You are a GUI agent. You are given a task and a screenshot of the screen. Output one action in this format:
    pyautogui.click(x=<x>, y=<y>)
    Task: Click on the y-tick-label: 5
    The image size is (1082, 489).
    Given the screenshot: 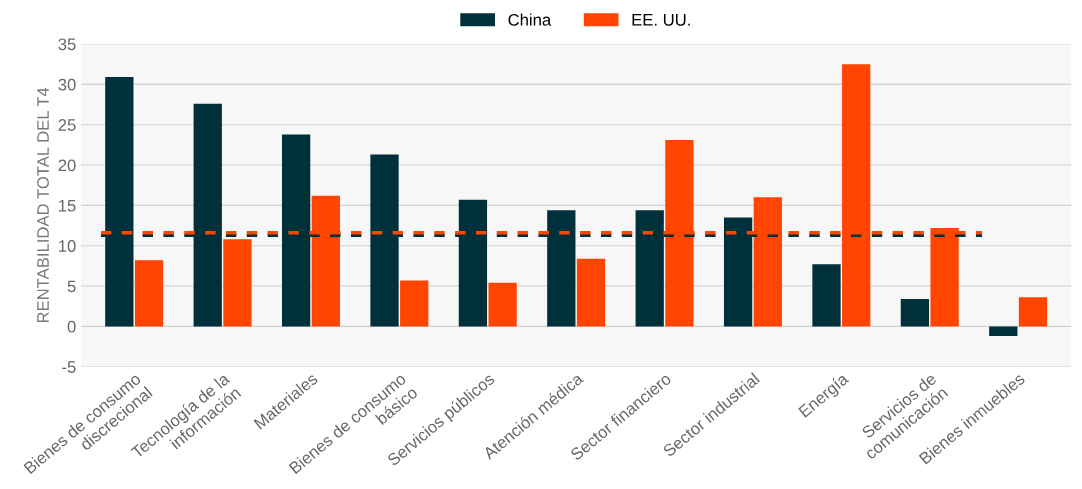 What is the action you would take?
    pyautogui.click(x=71, y=286)
    